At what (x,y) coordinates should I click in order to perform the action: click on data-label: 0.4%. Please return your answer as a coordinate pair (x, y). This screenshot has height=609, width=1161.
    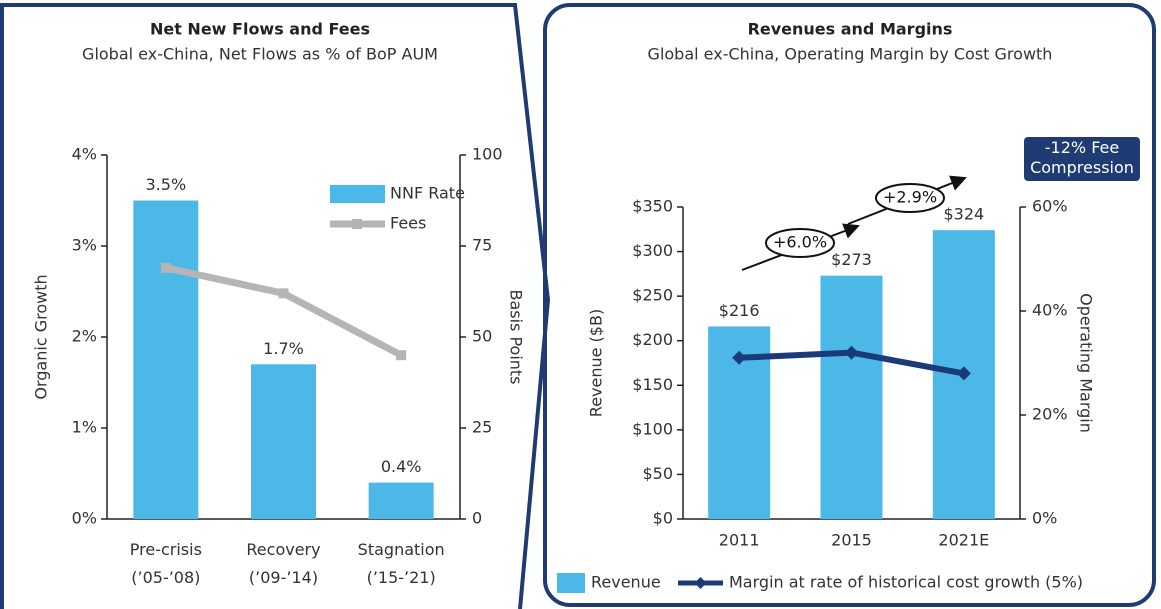
    Looking at the image, I should click on (401, 466).